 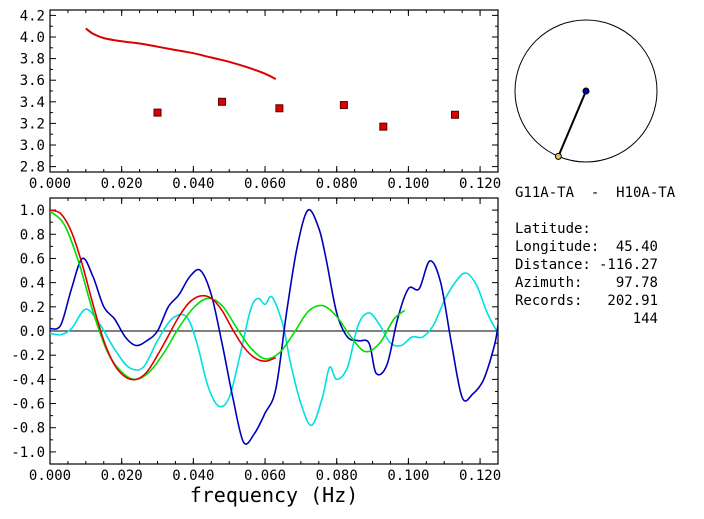 What do you see at coordinates (32, 81) in the screenshot?
I see `y-tick-label: 3.6` at bounding box center [32, 81].